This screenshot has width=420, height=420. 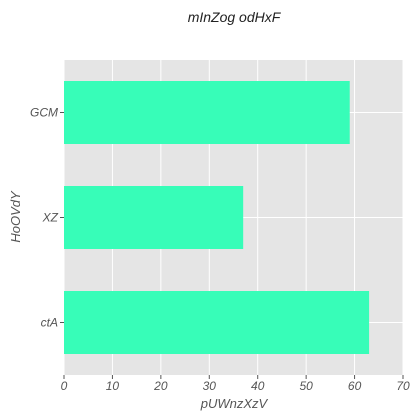 I want to click on y-axis-label: HoOVdY, so click(x=15, y=216).